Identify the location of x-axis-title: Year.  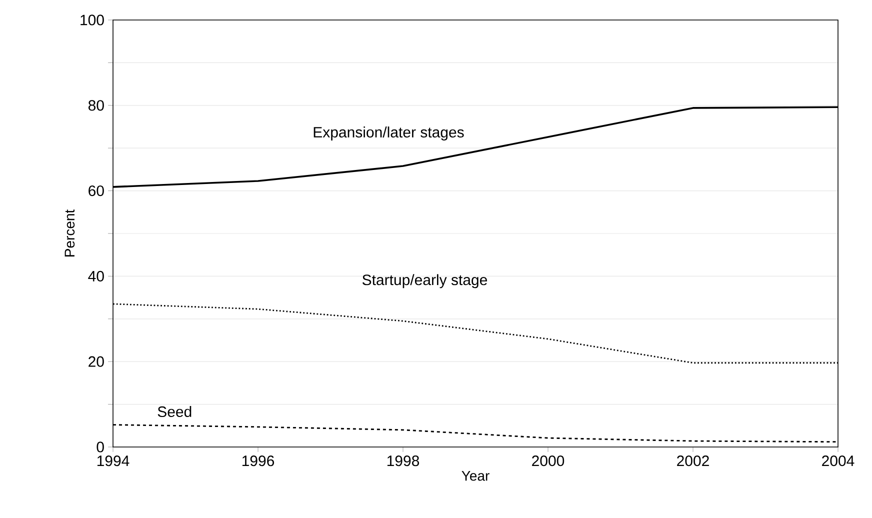
(476, 476).